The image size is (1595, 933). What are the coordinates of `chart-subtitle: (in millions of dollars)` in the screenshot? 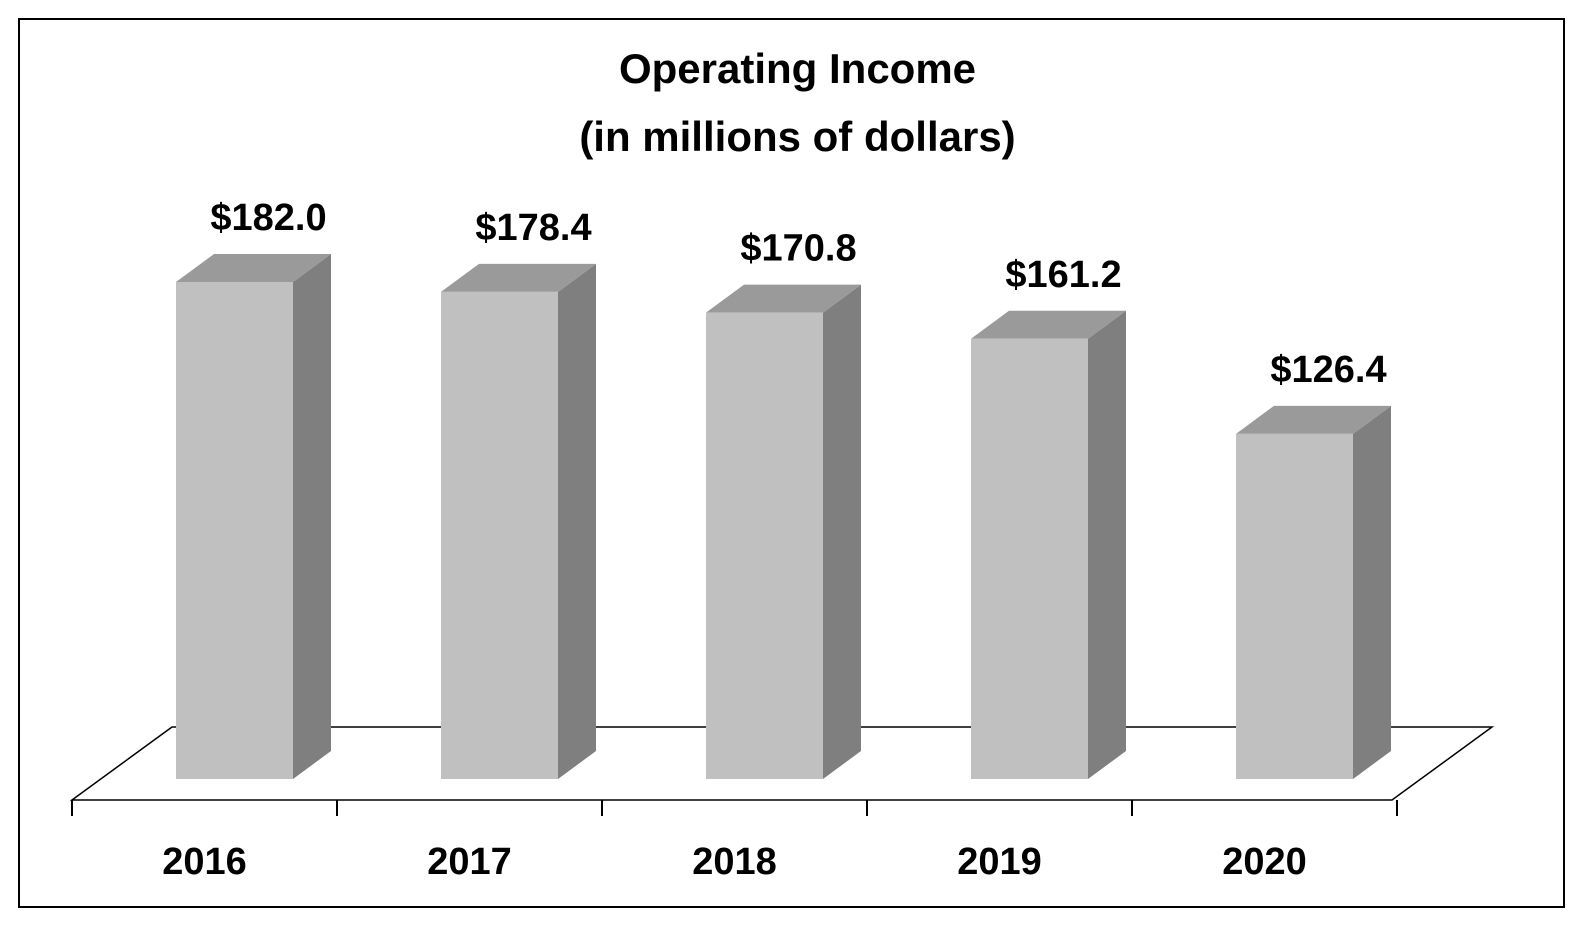 It's located at (797, 136).